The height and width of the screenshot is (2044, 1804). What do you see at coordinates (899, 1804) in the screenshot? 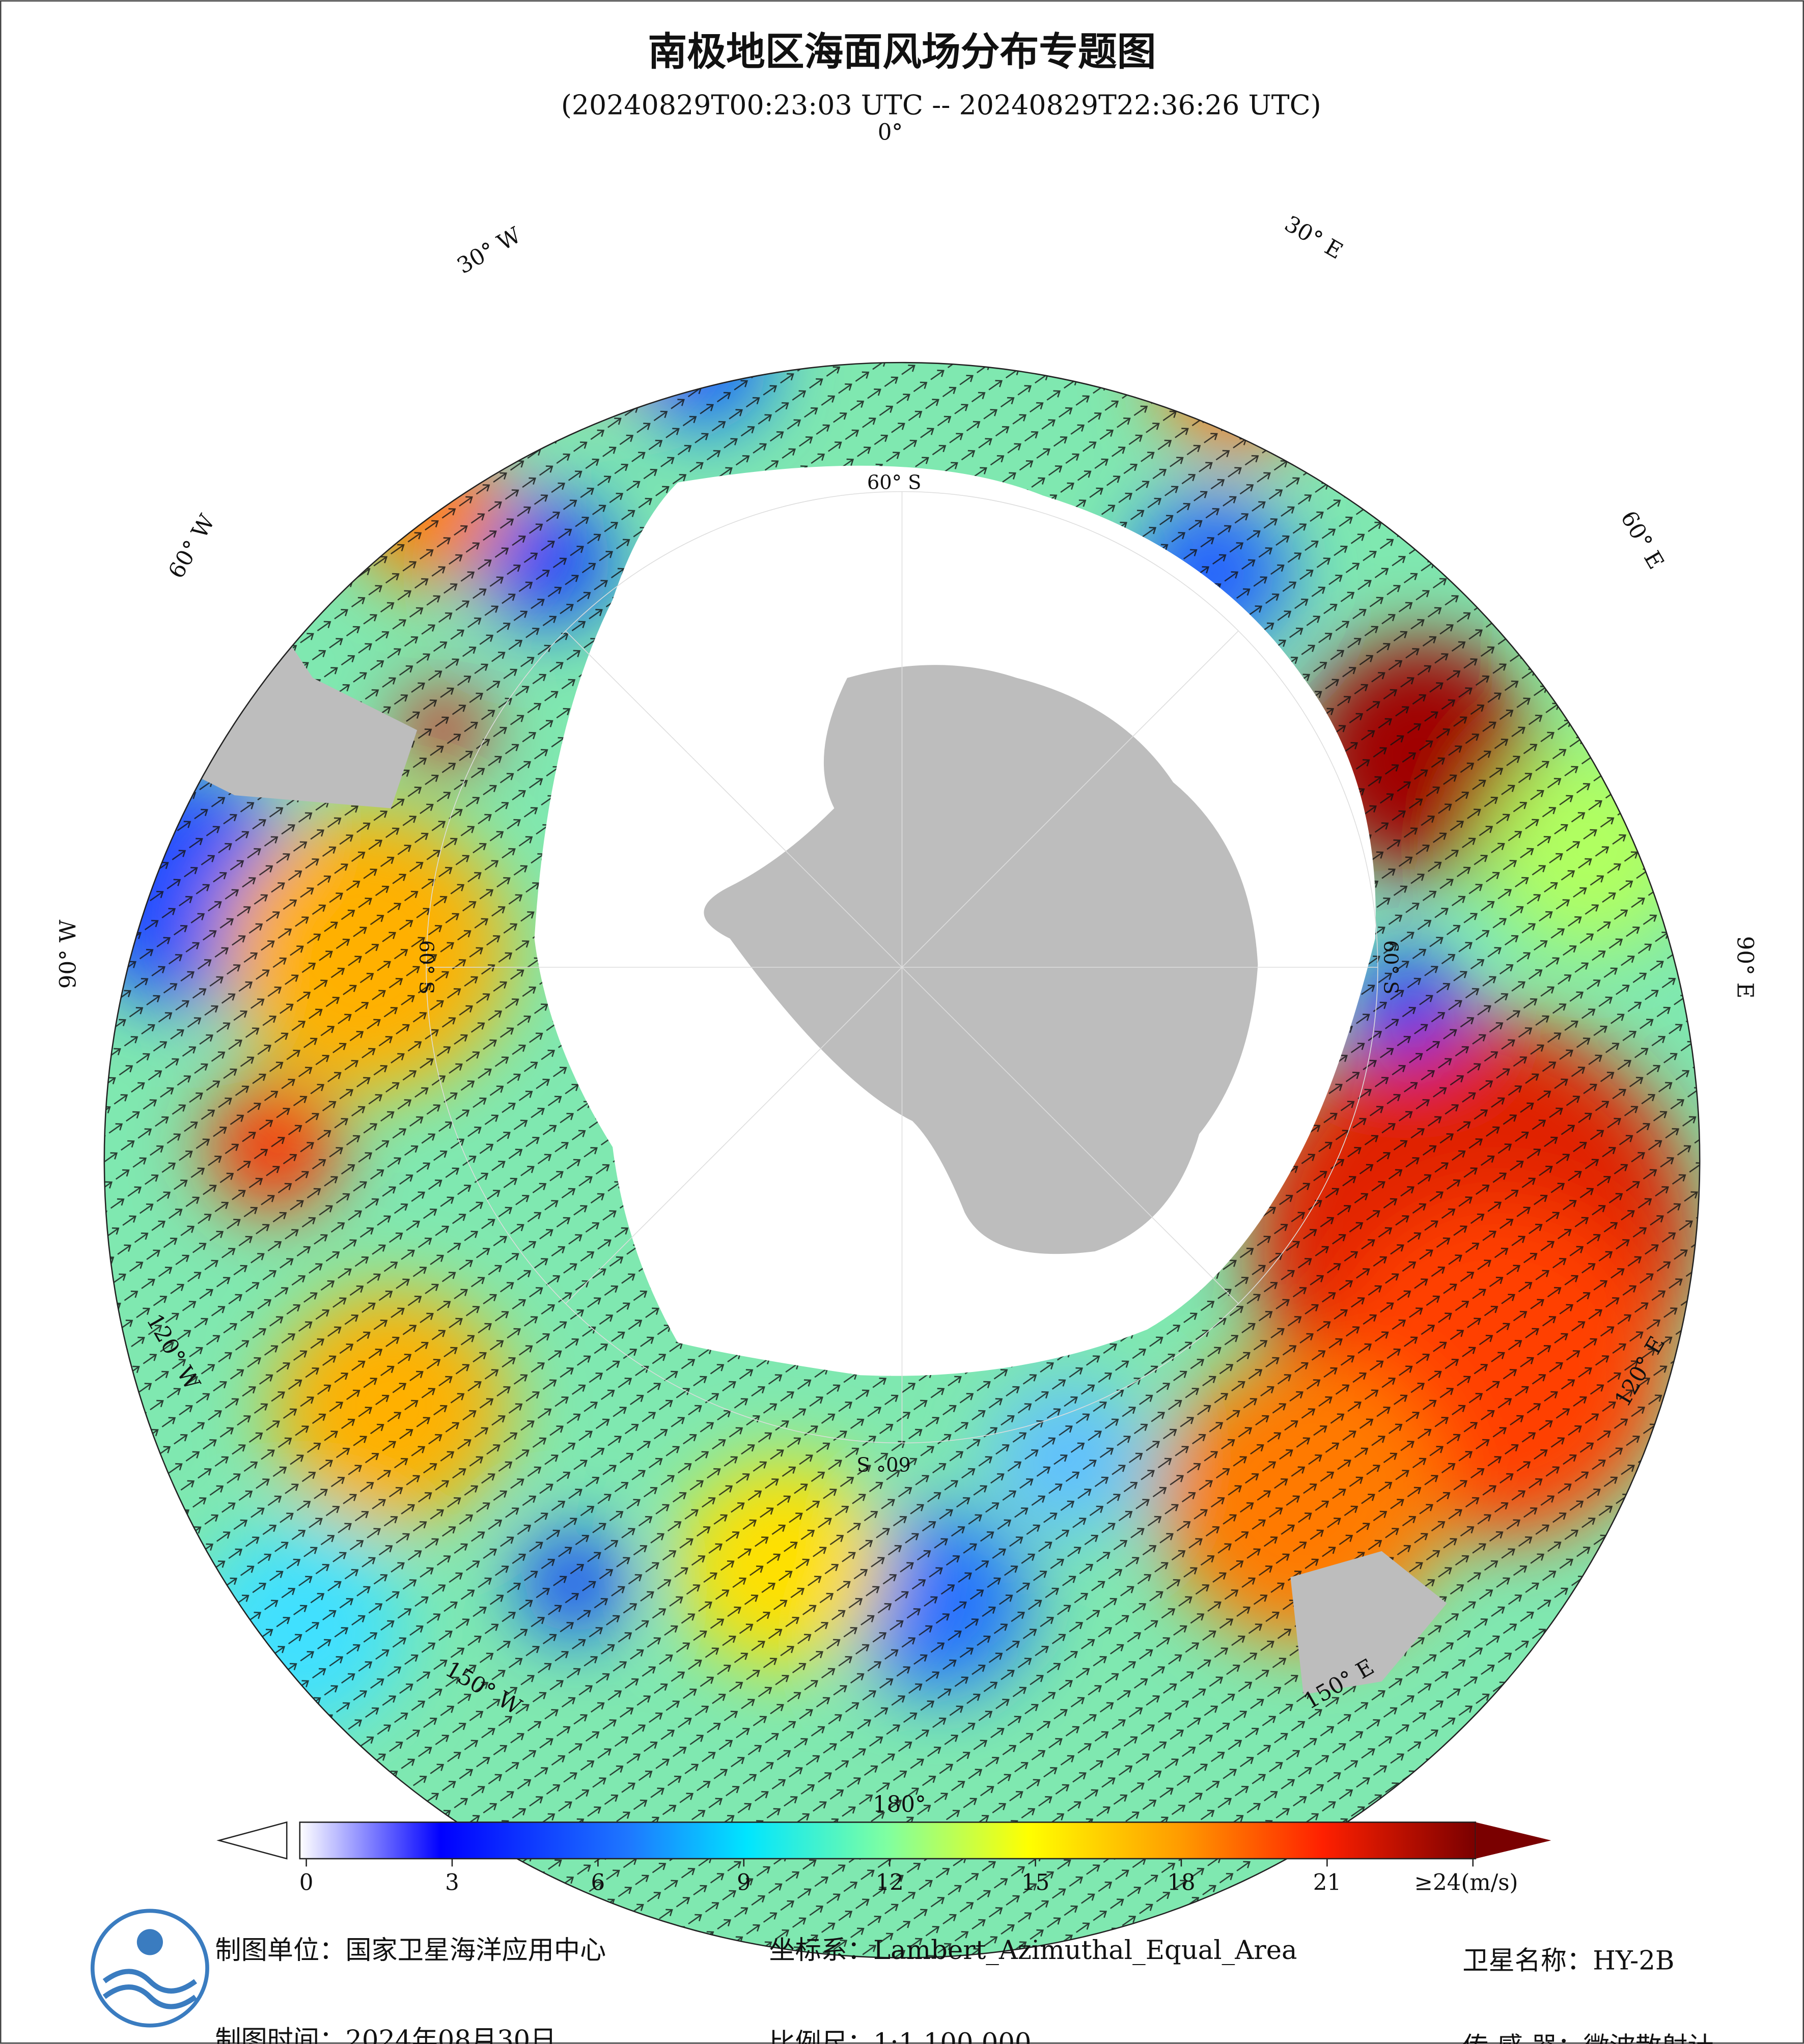
I see `lon-label: 180°` at bounding box center [899, 1804].